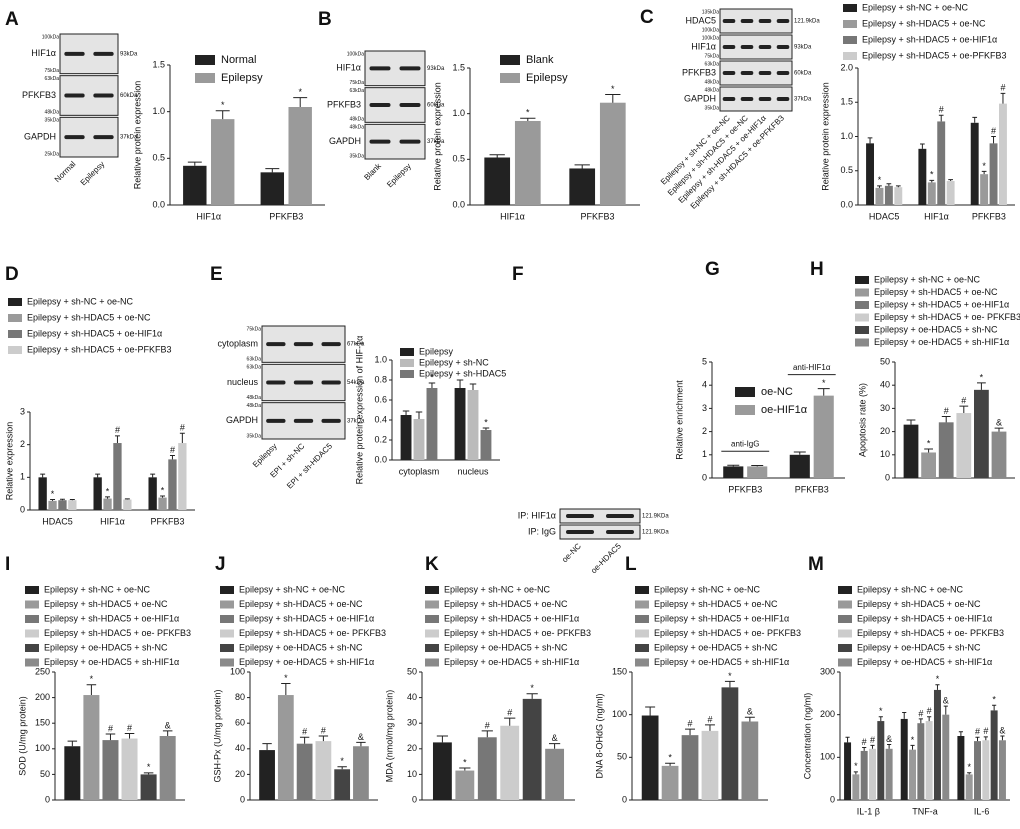 This screenshot has width=1020, height=829. Describe the element at coordinates (356, 421) in the screenshot. I see `blot-size-label: 37kDa` at that location.